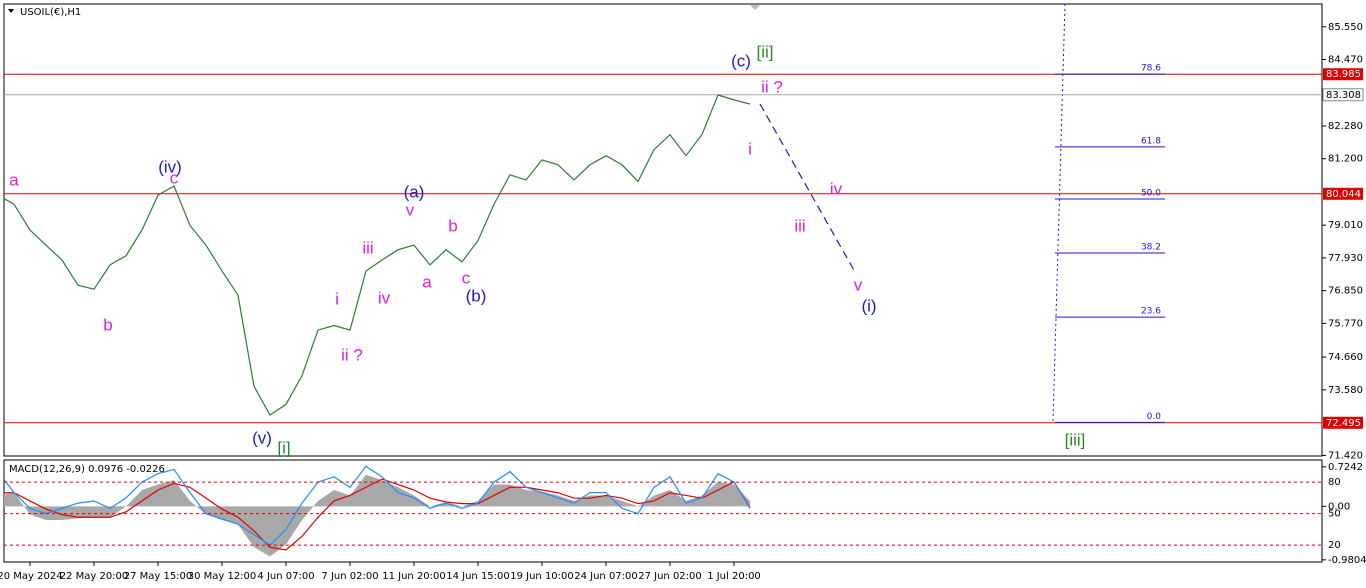 This screenshot has width=1366, height=588. I want to click on wave-label: [iii], so click(1075, 439).